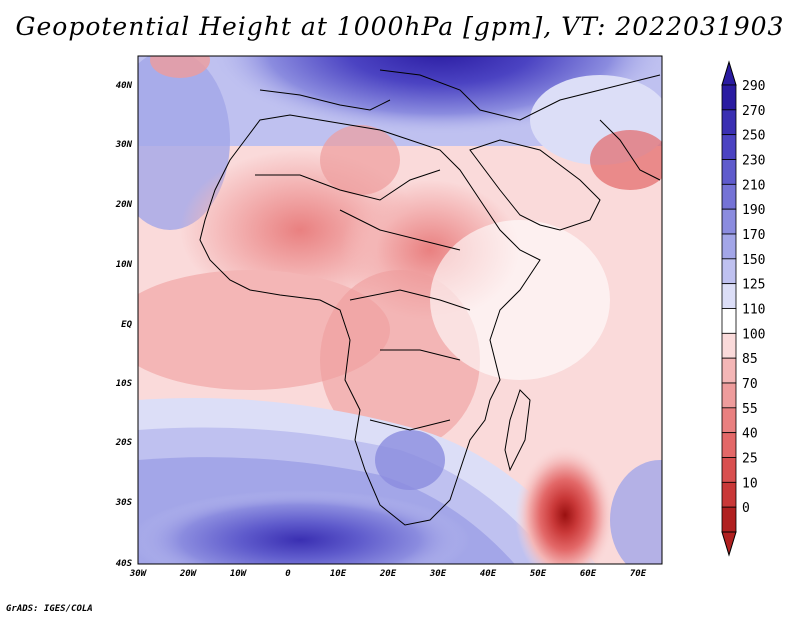  I want to click on lat-axis: 40N 30N 20N 10N EQ 10S 20S 30S 40S, so click(124, 325).